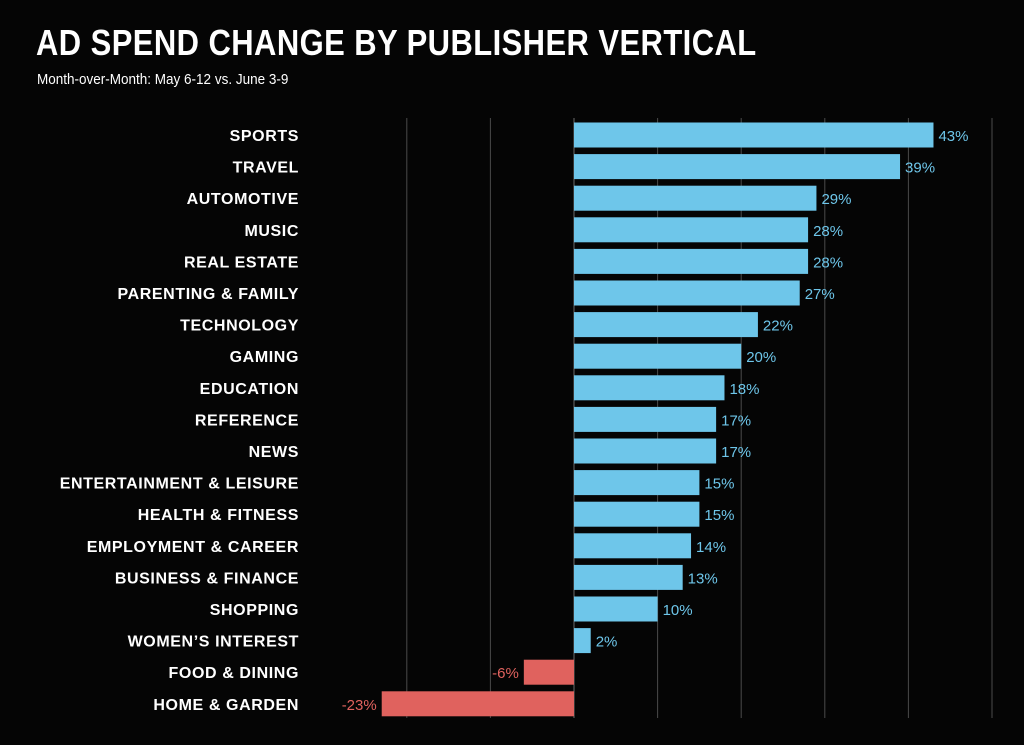 The height and width of the screenshot is (745, 1024). I want to click on category-label: AUTOMOTIVE, so click(243, 199).